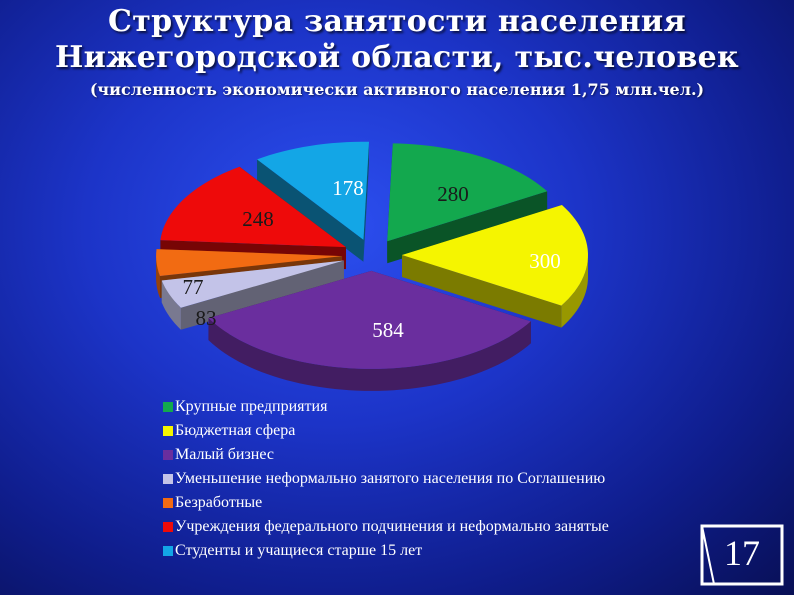 This screenshot has height=595, width=794. Describe the element at coordinates (251, 406) in the screenshot. I see `legend-label-0: Крупные предприятия` at that location.